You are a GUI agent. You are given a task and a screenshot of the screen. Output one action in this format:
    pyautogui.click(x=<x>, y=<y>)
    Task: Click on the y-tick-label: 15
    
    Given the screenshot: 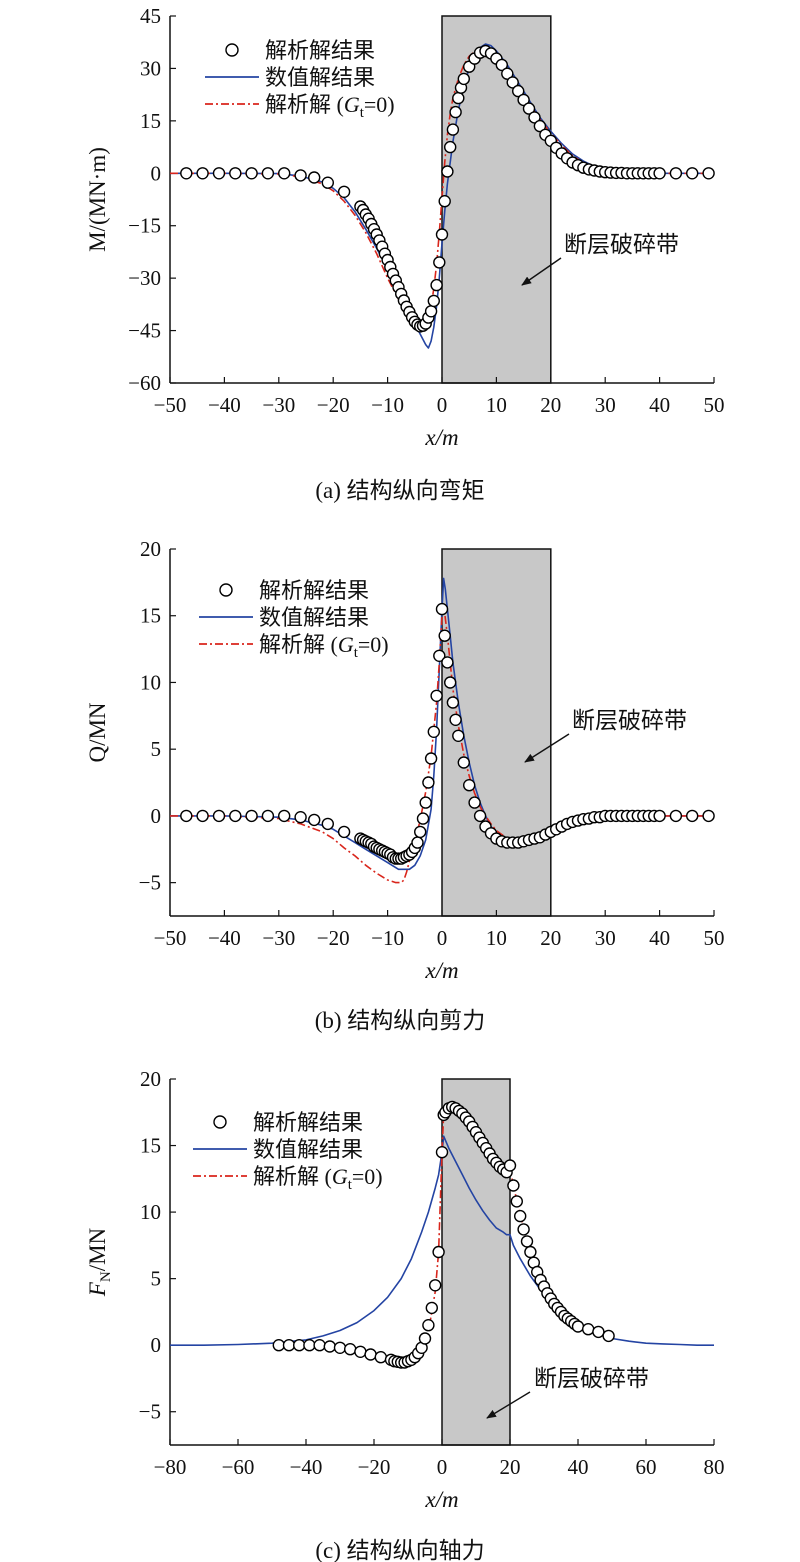 What is the action you would take?
    pyautogui.click(x=150, y=616)
    